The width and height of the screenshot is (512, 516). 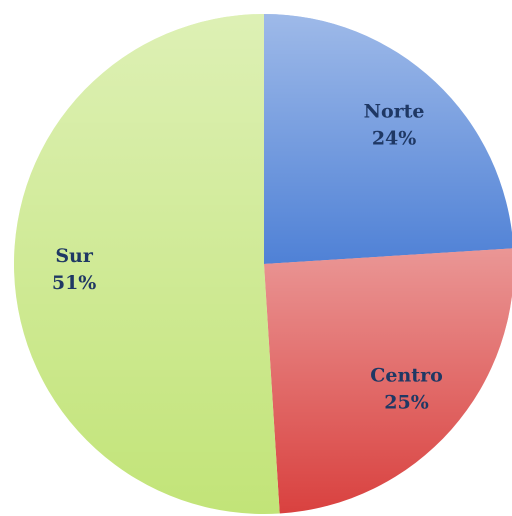 What do you see at coordinates (394, 138) in the screenshot?
I see `slice-value-label: 24%` at bounding box center [394, 138].